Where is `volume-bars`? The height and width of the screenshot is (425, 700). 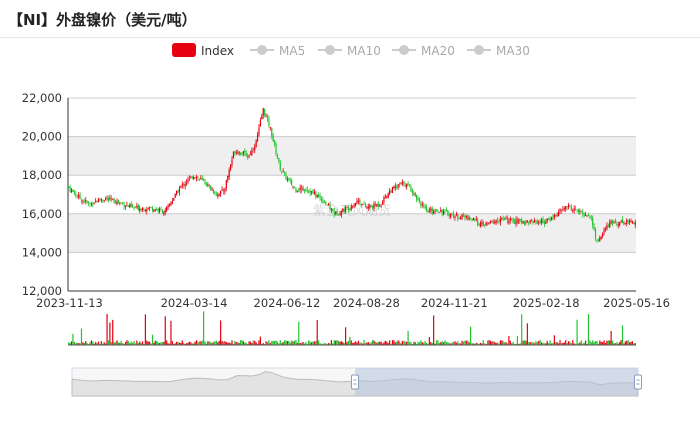 volume-bars is located at coordinates (352, 328).